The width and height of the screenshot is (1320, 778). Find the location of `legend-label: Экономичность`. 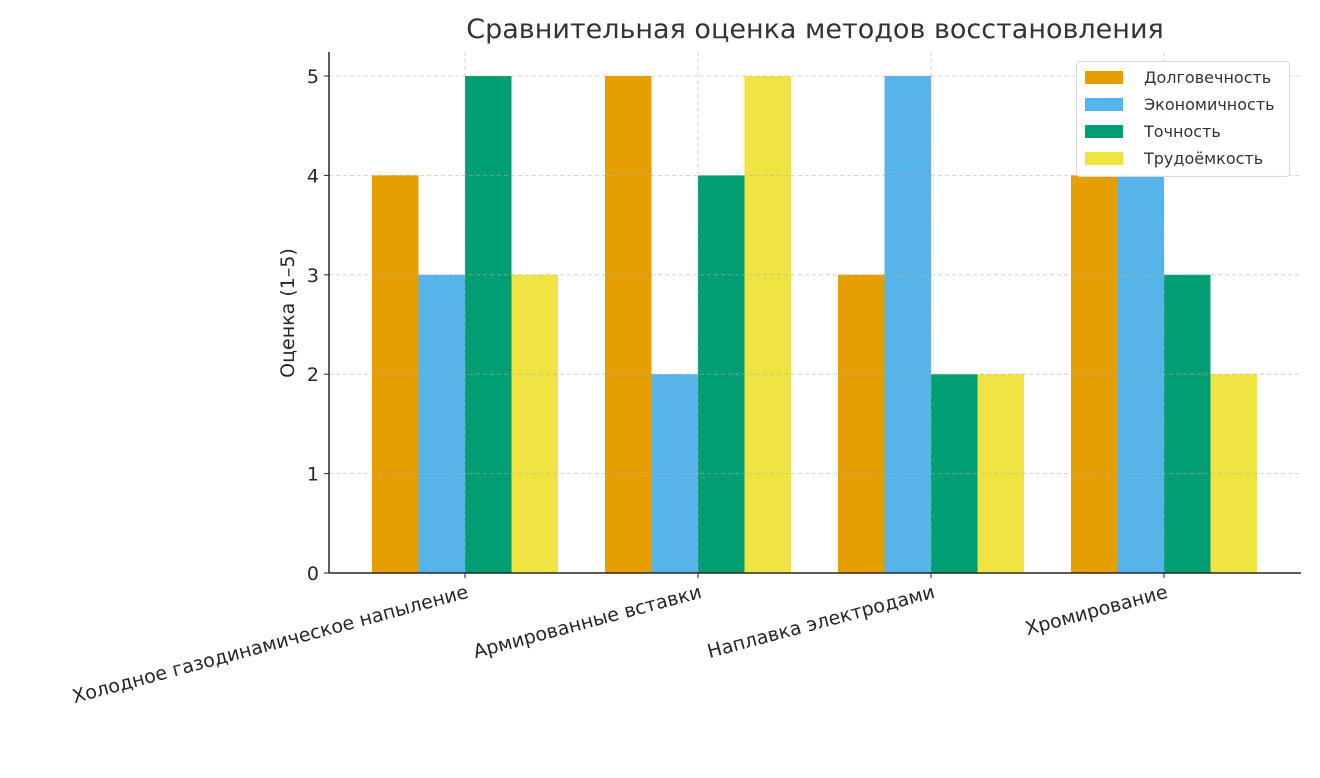

legend-label: Экономичность is located at coordinates (1209, 104).